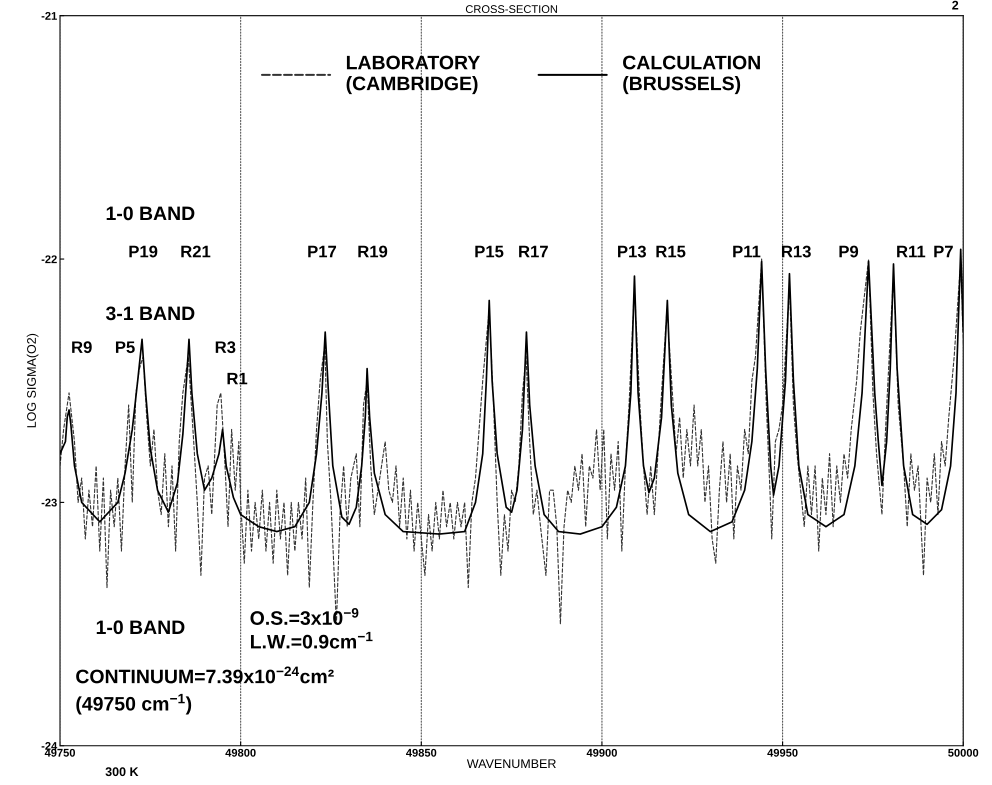 Image resolution: width=992 pixels, height=785 pixels. I want to click on annotation: R3, so click(226, 347).